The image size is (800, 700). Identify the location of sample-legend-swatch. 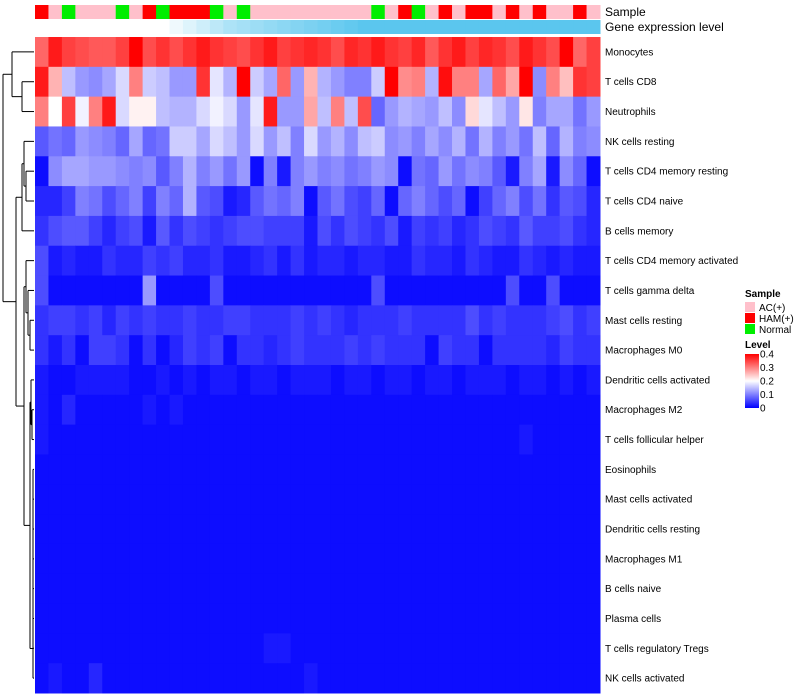
(750, 329).